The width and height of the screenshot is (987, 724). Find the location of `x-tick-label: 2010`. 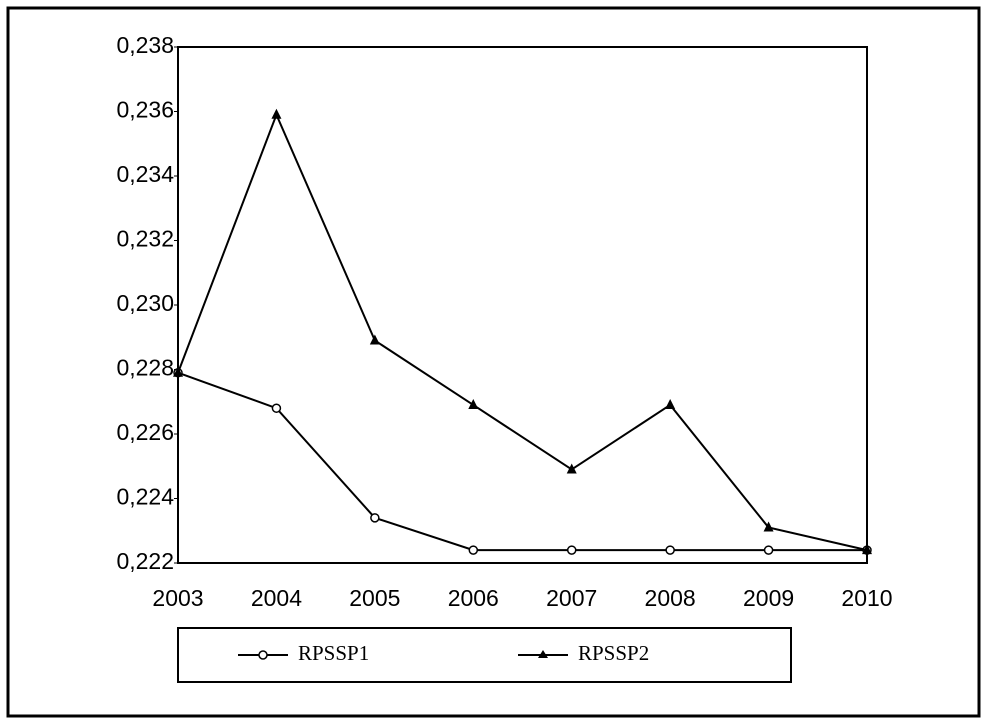

x-tick-label: 2010 is located at coordinates (866, 598).